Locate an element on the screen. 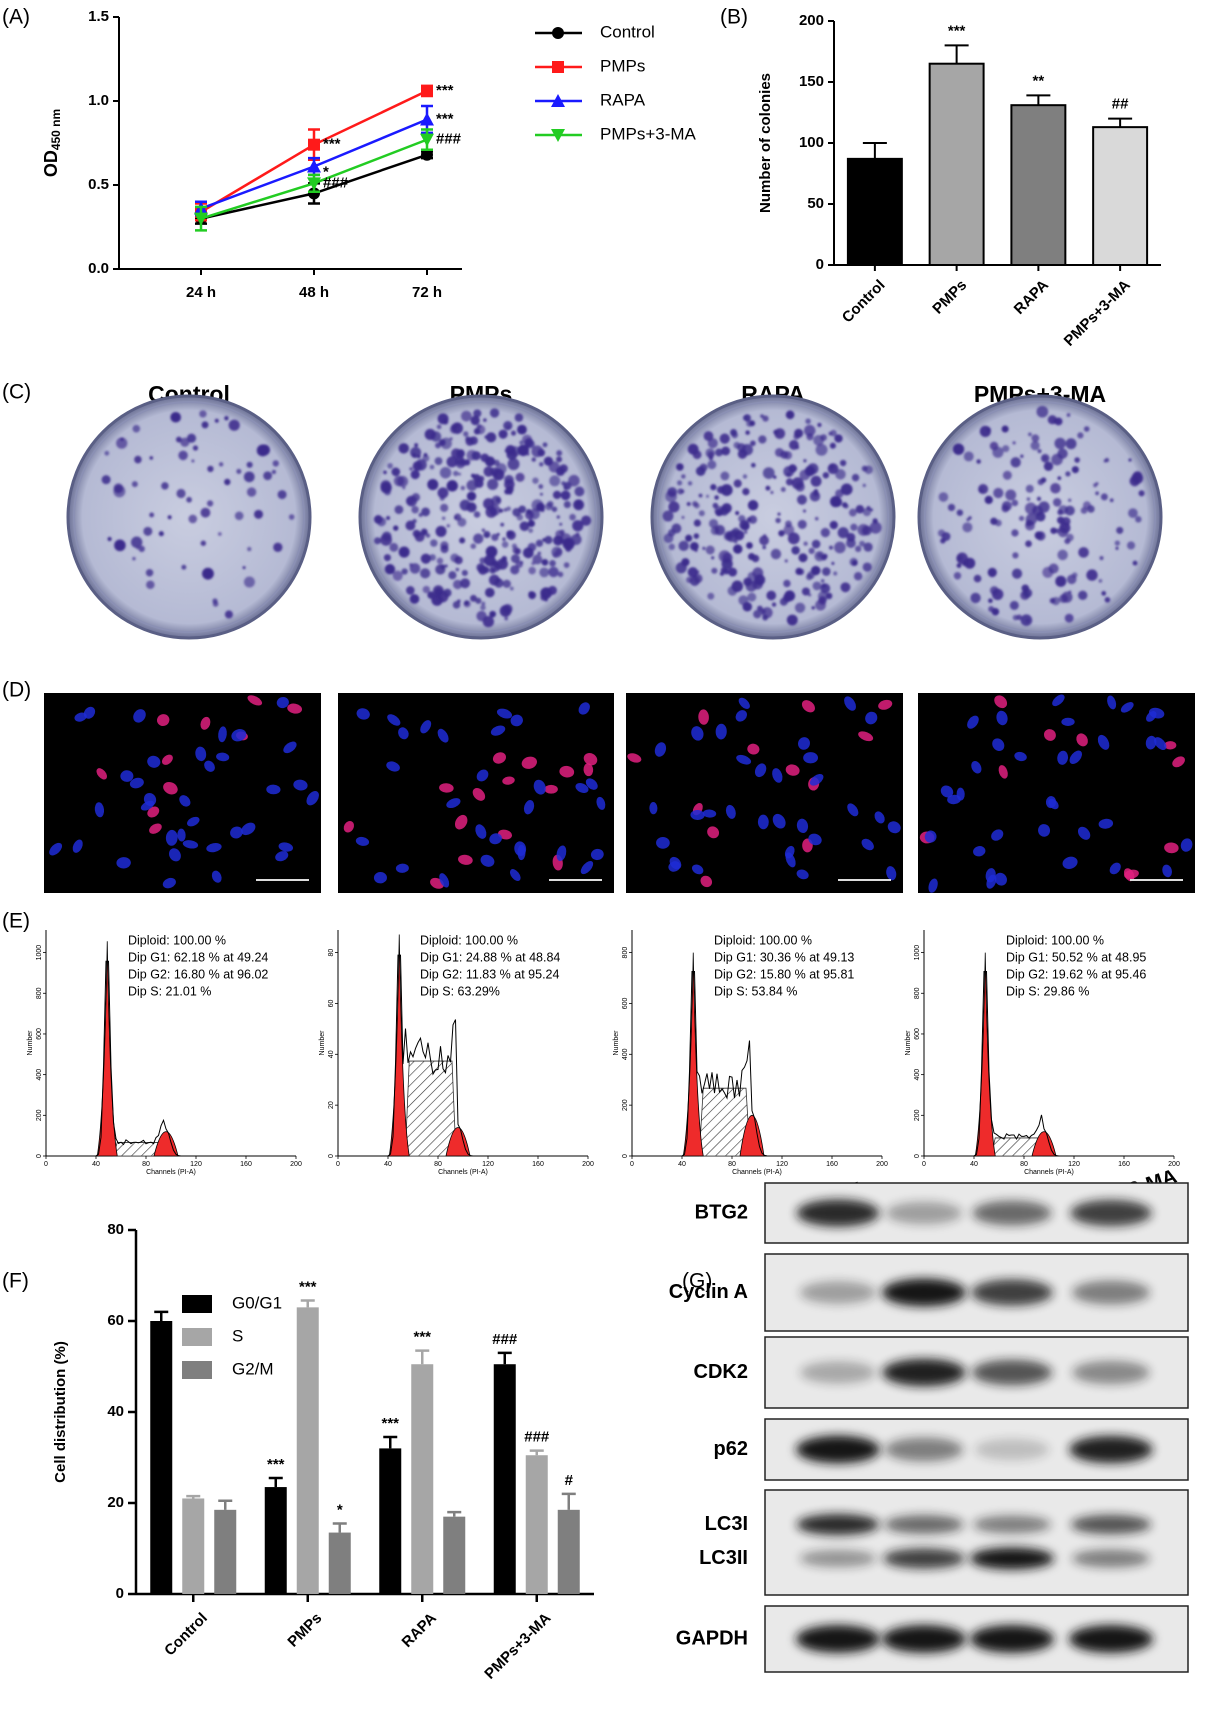 The image size is (1217, 1724). y-tick-label: 100 is located at coordinates (811, 142).